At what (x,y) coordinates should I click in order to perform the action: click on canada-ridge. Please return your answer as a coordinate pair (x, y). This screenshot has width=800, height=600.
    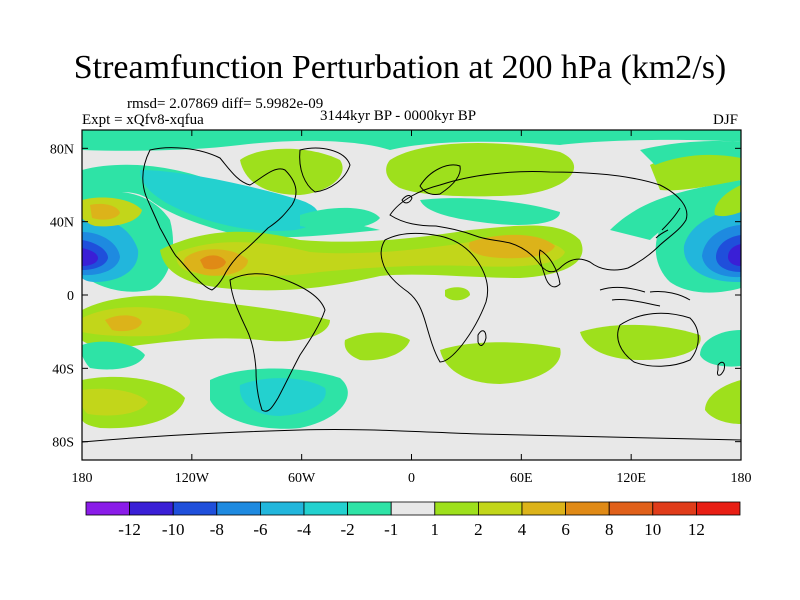
    Looking at the image, I should click on (291, 171).